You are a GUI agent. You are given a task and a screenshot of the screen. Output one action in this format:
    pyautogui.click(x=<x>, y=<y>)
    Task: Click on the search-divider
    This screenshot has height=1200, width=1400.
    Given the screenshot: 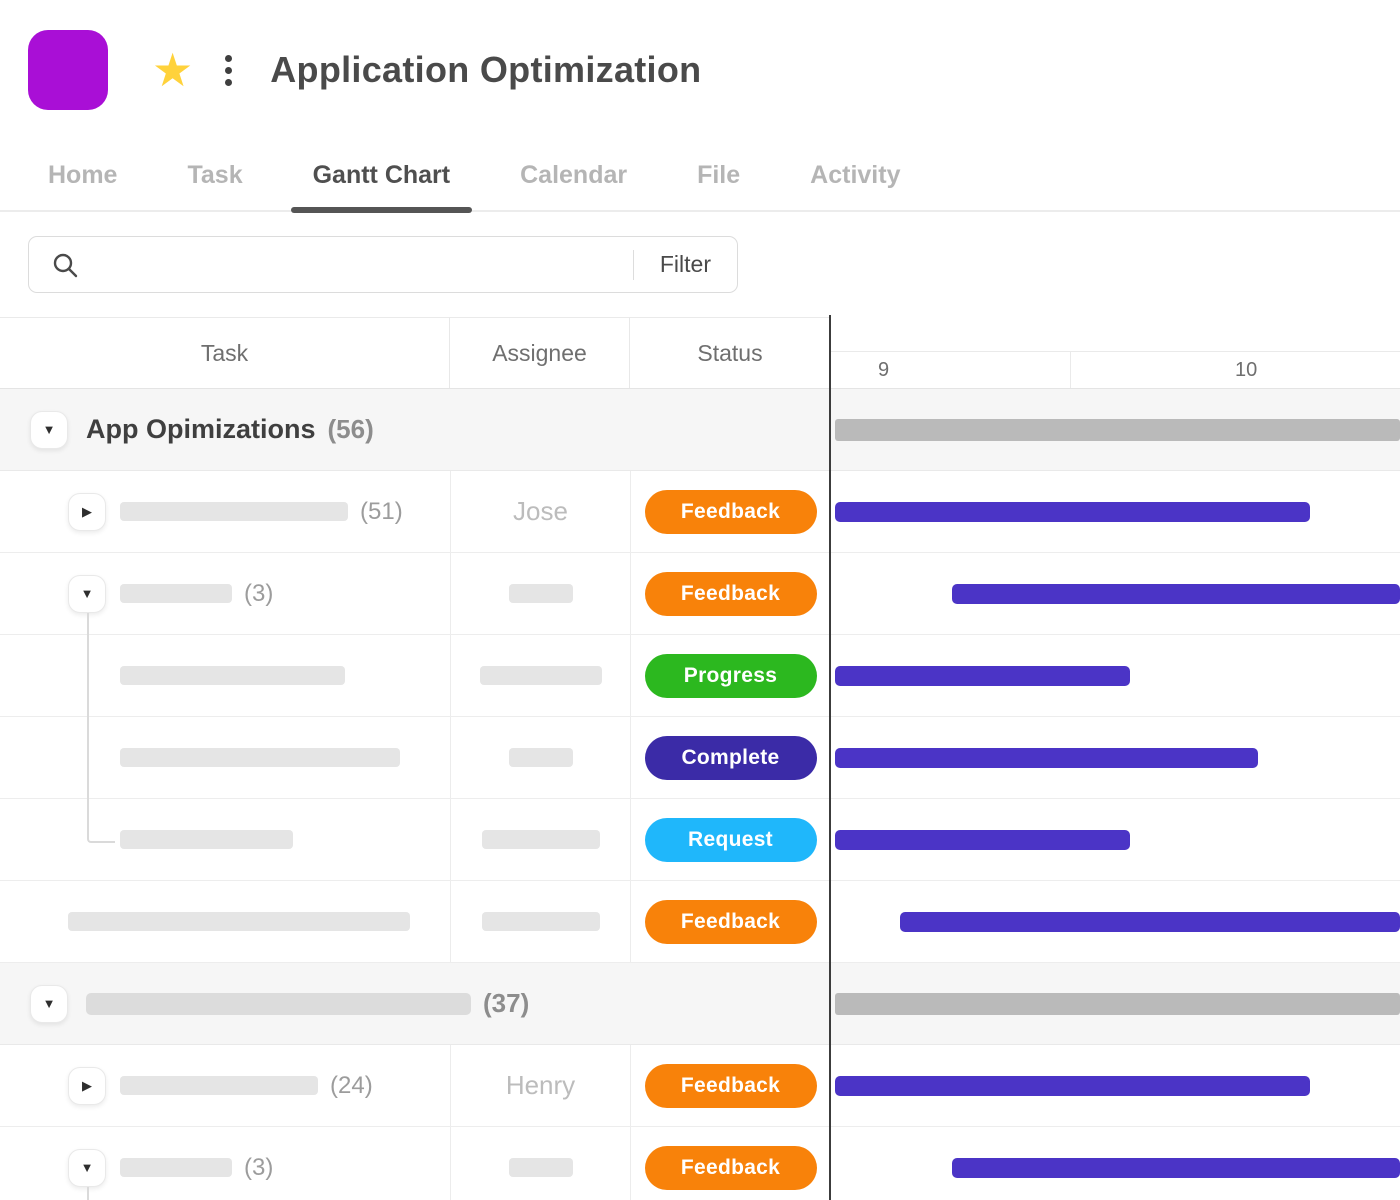 What is the action you would take?
    pyautogui.click(x=633, y=264)
    